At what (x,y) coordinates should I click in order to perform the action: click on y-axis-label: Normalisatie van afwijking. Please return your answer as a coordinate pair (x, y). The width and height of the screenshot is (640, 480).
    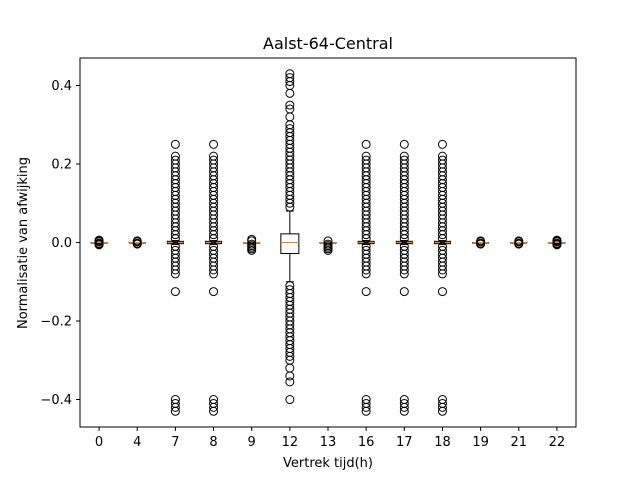
    Looking at the image, I should click on (23, 243).